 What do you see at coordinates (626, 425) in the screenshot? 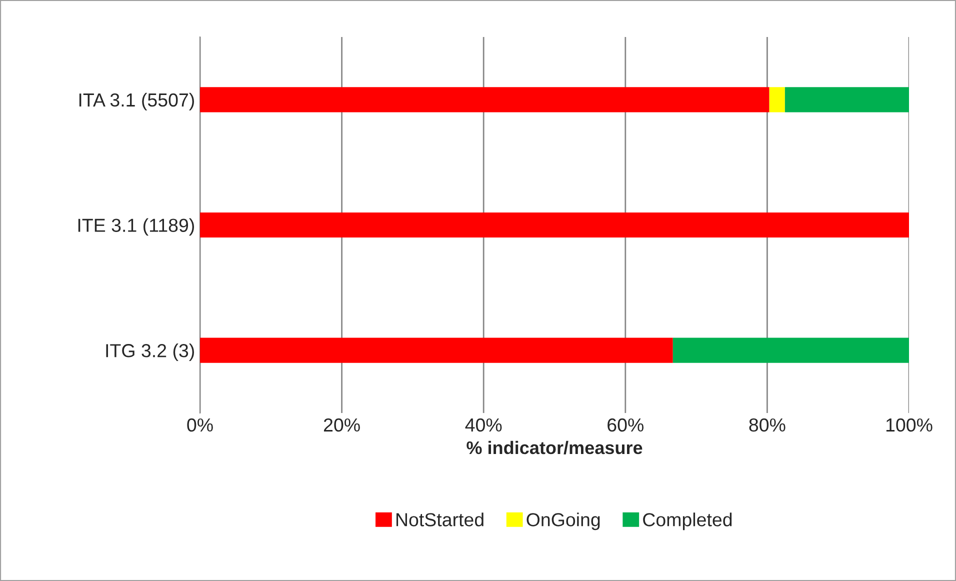
I see `x-tick-label: 60%` at bounding box center [626, 425].